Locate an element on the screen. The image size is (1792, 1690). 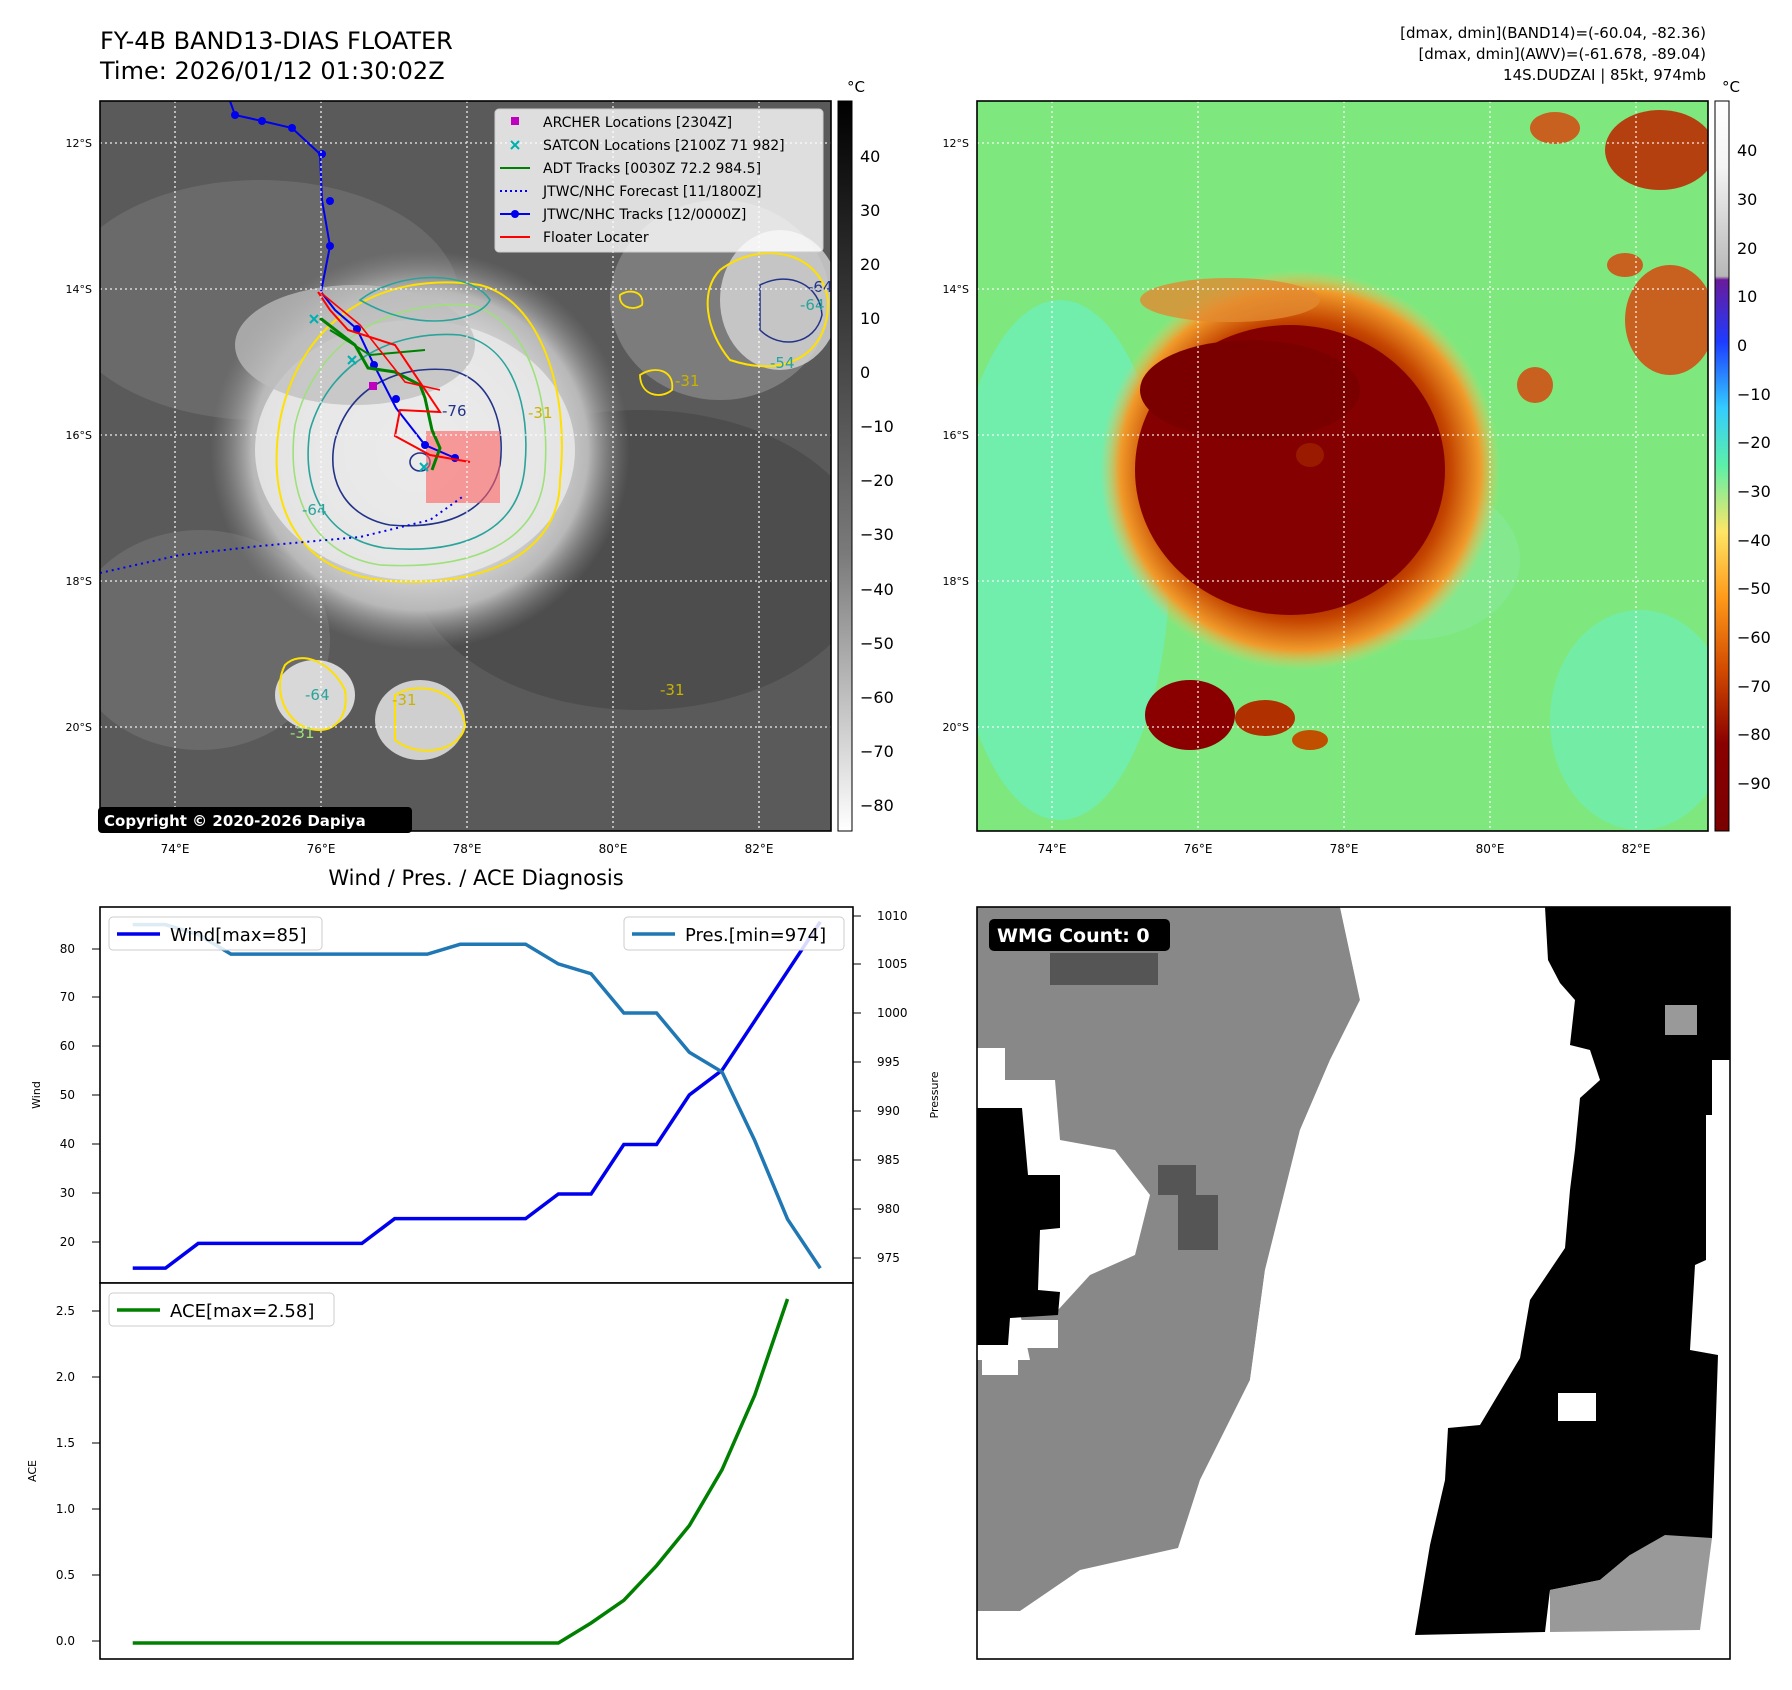
wind-ytick: 60 is located at coordinates (67, 1046).